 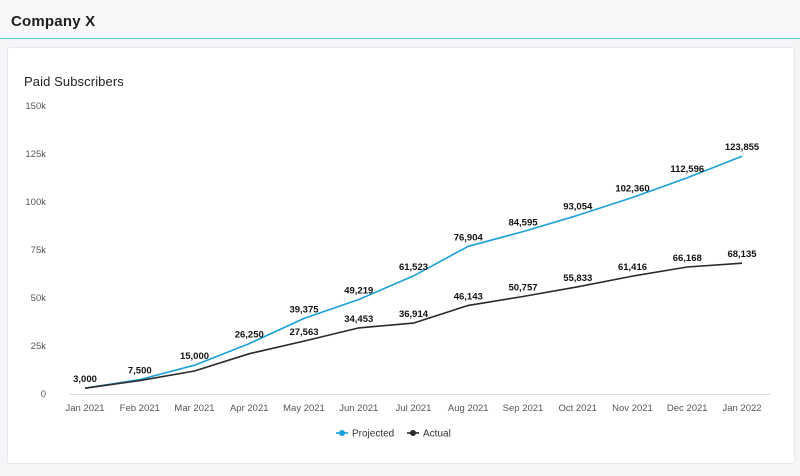 What do you see at coordinates (437, 434) in the screenshot?
I see `legend-item-actual: Actual` at bounding box center [437, 434].